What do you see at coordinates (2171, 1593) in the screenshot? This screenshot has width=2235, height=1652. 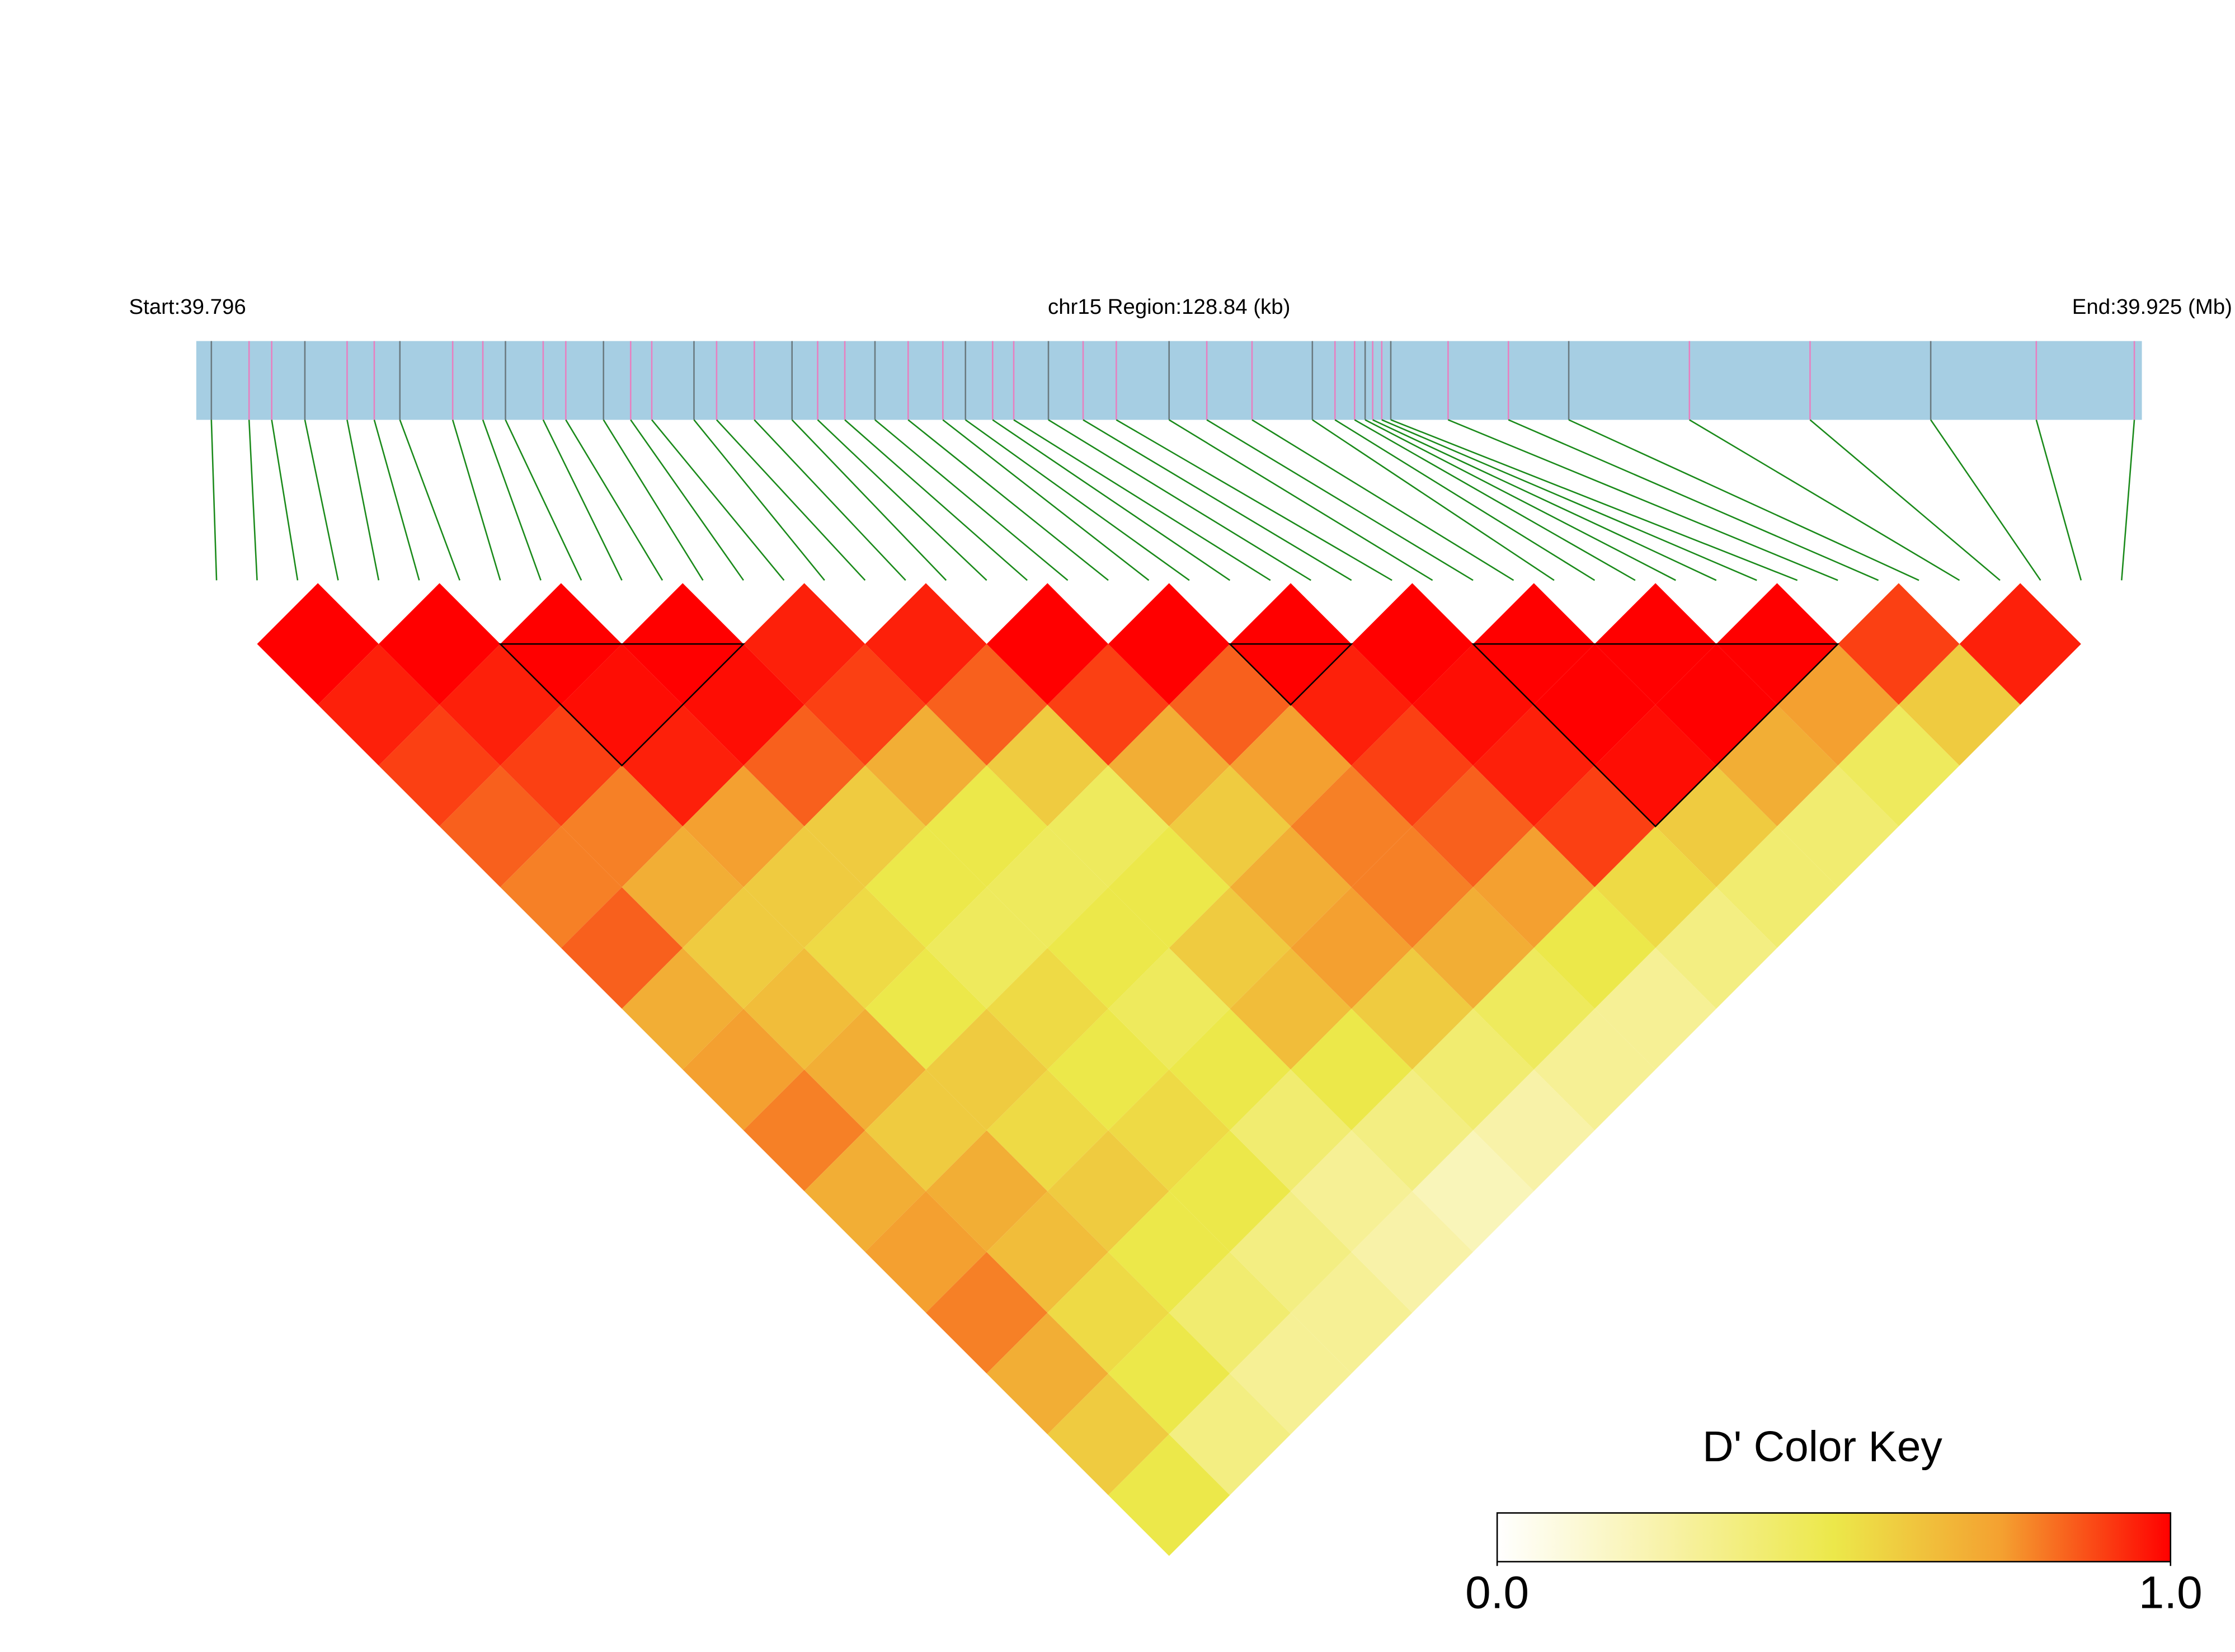 I see `colorbar-tick-label: 1.0` at bounding box center [2171, 1593].